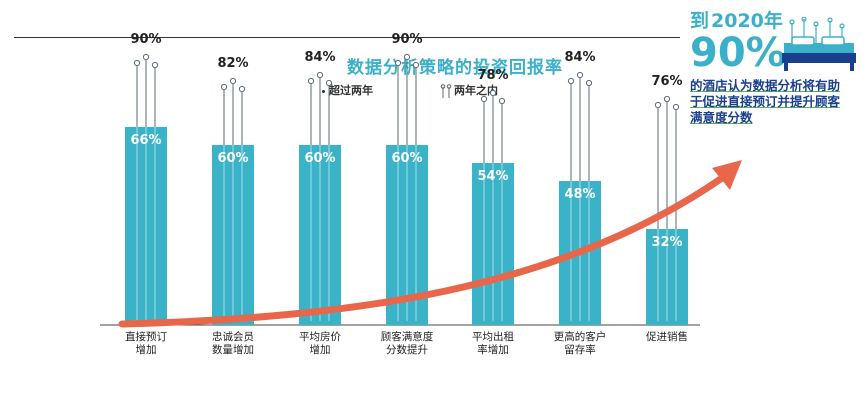 The height and width of the screenshot is (408, 865). I want to click on value-label-within-two-years: 66%, so click(145, 140).